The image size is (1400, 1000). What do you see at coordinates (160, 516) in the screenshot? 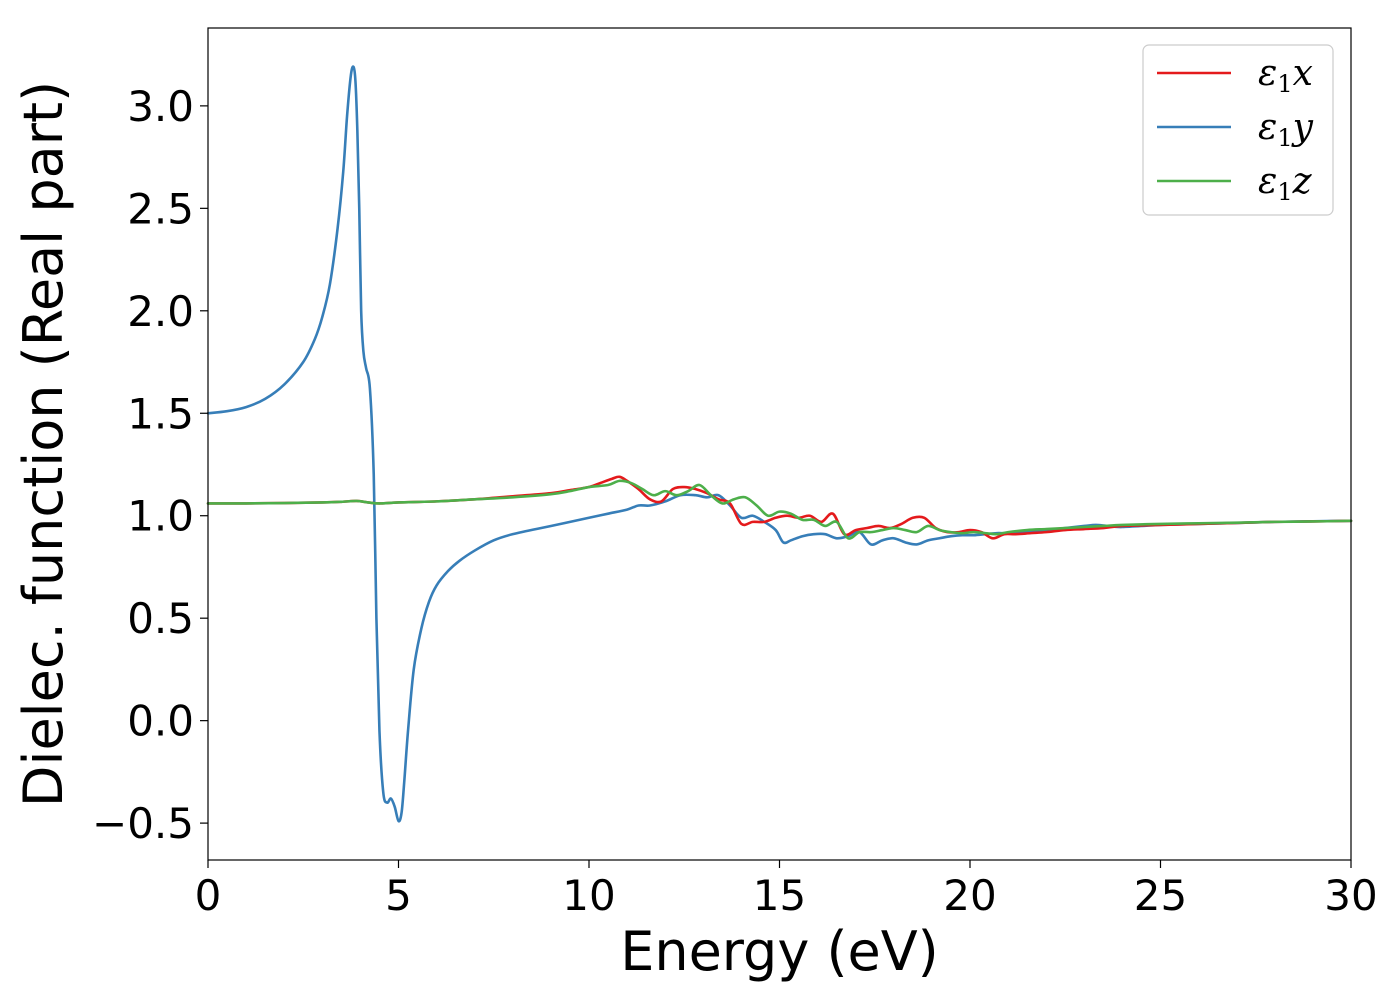
I see `y-tick-label: 1.0` at bounding box center [160, 516].